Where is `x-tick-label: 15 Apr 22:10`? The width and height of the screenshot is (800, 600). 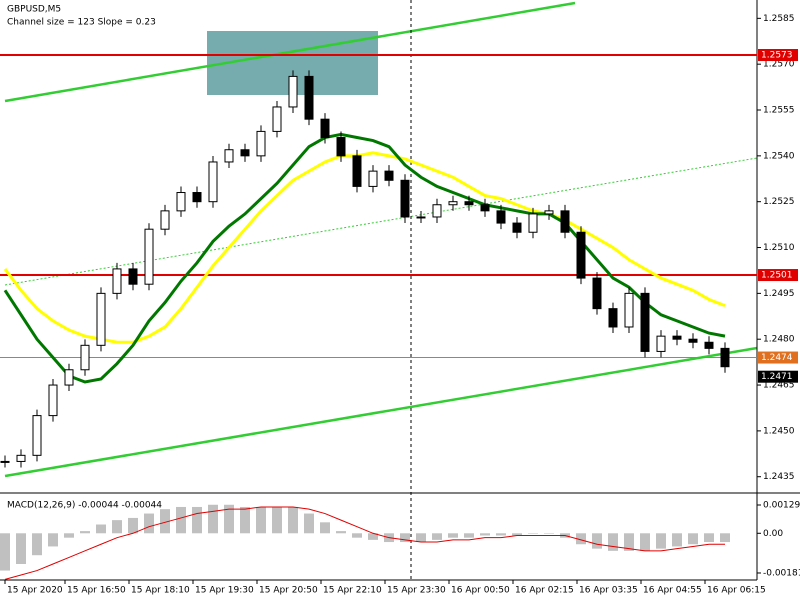 x-tick-label: 15 Apr 22:10 is located at coordinates (352, 591).